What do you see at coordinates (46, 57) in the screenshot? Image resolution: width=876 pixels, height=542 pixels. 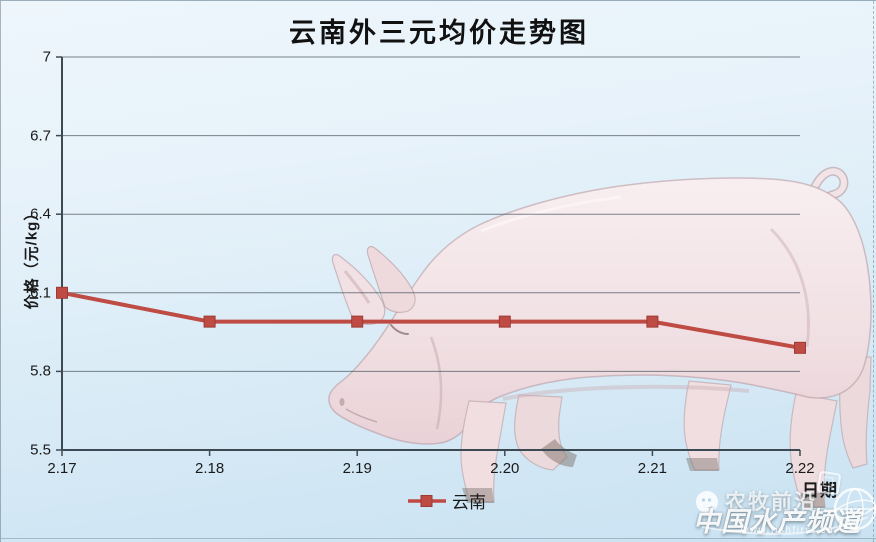 I see `y-axis-tick-label: 7` at bounding box center [46, 57].